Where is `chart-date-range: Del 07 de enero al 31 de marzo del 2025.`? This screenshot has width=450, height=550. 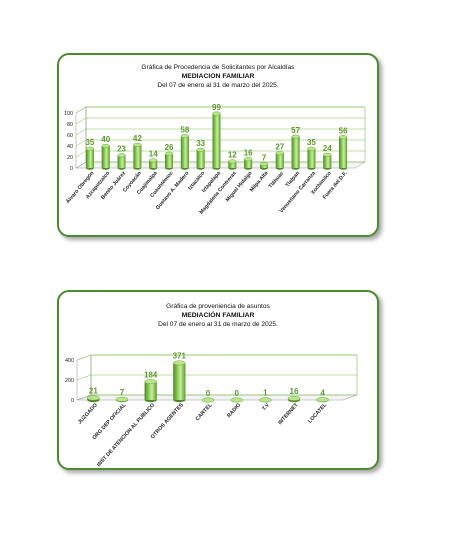
chart-date-range: Del 07 de enero al 31 de marzo del 2025. is located at coordinates (218, 85).